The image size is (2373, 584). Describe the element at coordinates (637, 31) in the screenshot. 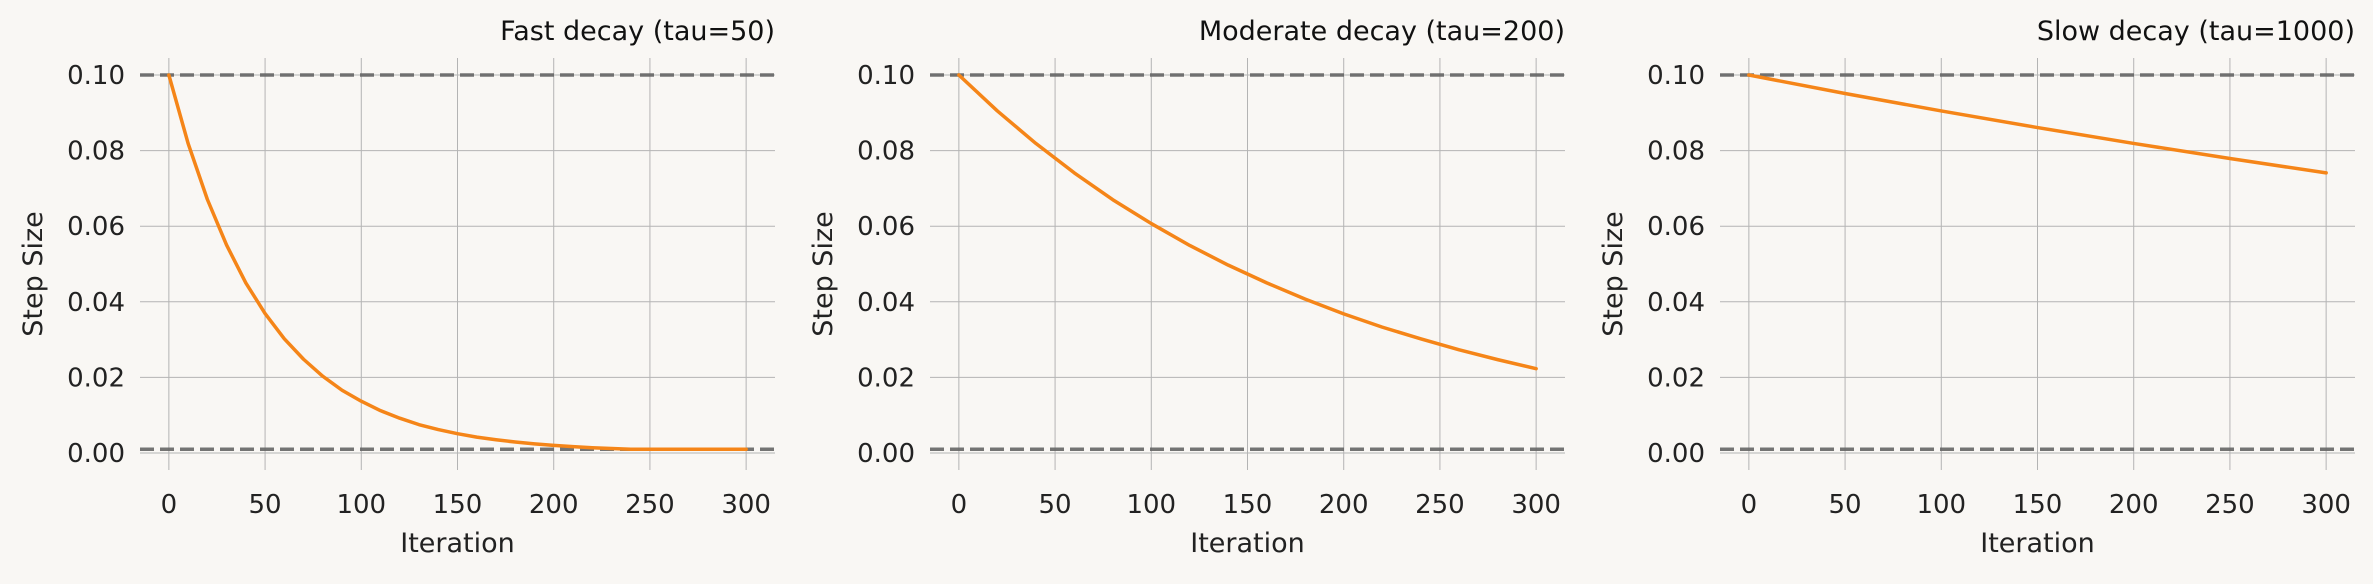

I see `chart-title: Fast decay (tau=50)` at that location.